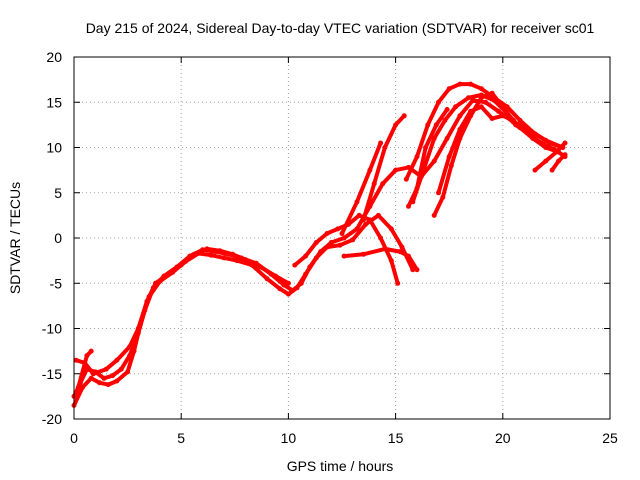 This screenshot has width=640, height=480. I want to click on y-tick-label: -15, so click(52, 374).